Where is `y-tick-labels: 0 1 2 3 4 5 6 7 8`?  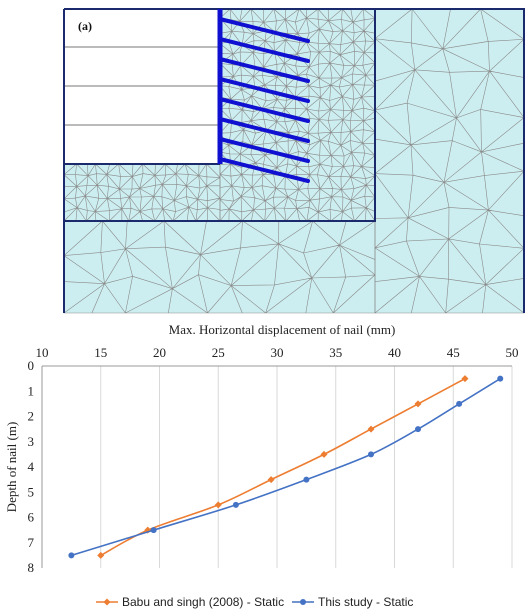 y-tick-labels: 0 1 2 3 4 5 6 7 8 is located at coordinates (31, 466).